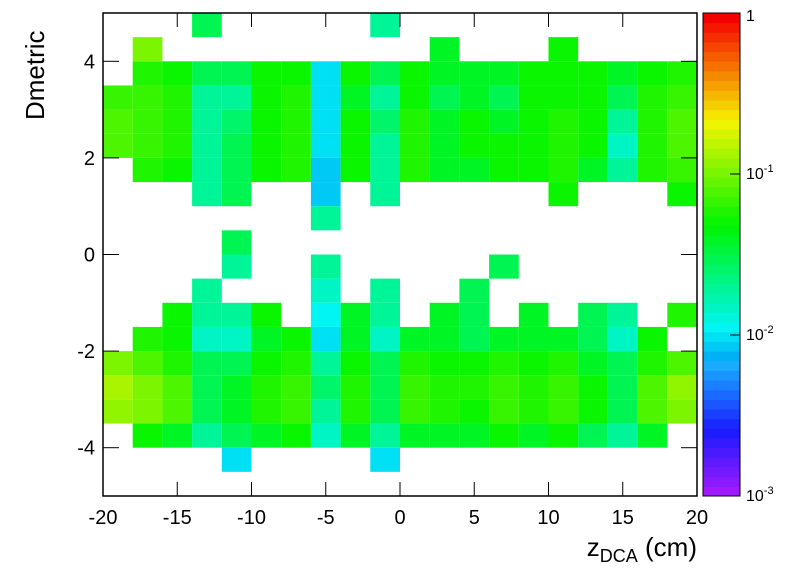  Describe the element at coordinates (750, 16) in the screenshot. I see `z-tick-label: 1` at that location.